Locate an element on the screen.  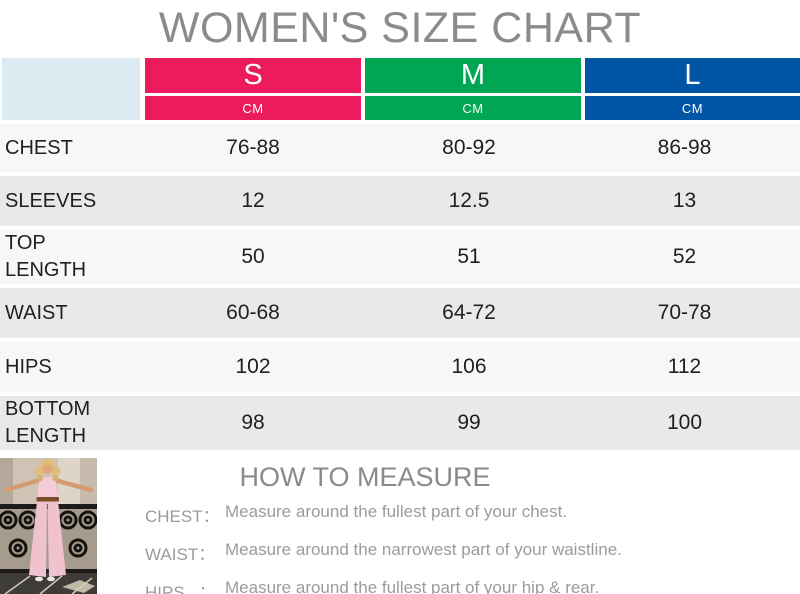
size-header-l: L is located at coordinates (692, 75).